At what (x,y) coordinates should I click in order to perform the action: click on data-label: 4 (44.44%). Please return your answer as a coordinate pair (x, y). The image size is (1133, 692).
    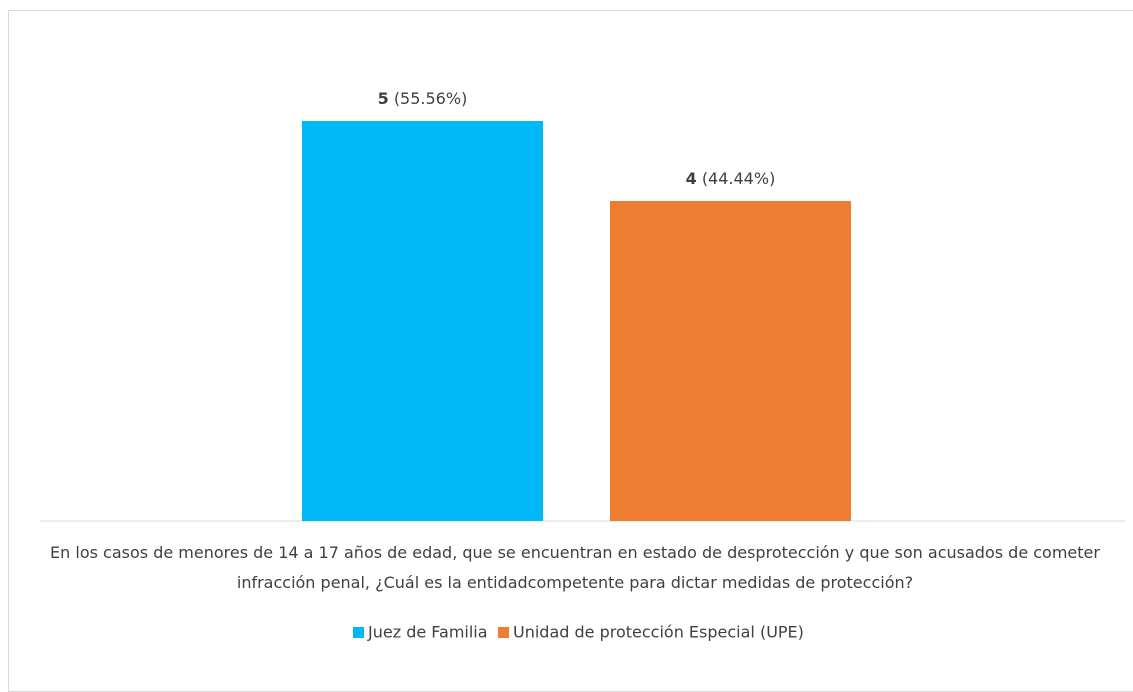
    Looking at the image, I should click on (731, 178).